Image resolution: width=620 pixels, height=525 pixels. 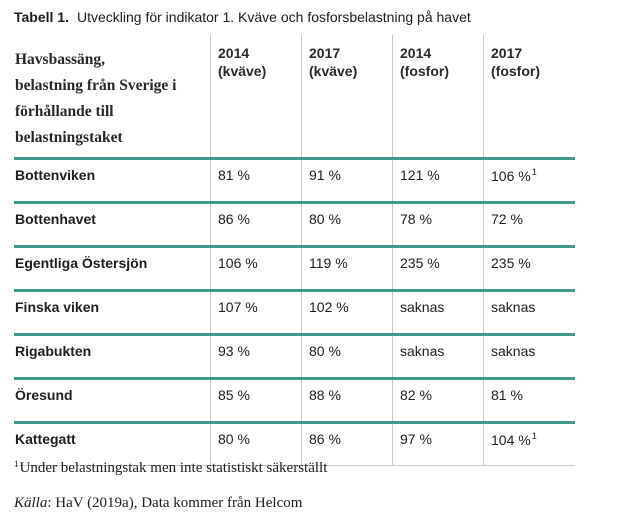 What do you see at coordinates (511, 440) in the screenshot?
I see `cell-value: 104 %` at bounding box center [511, 440].